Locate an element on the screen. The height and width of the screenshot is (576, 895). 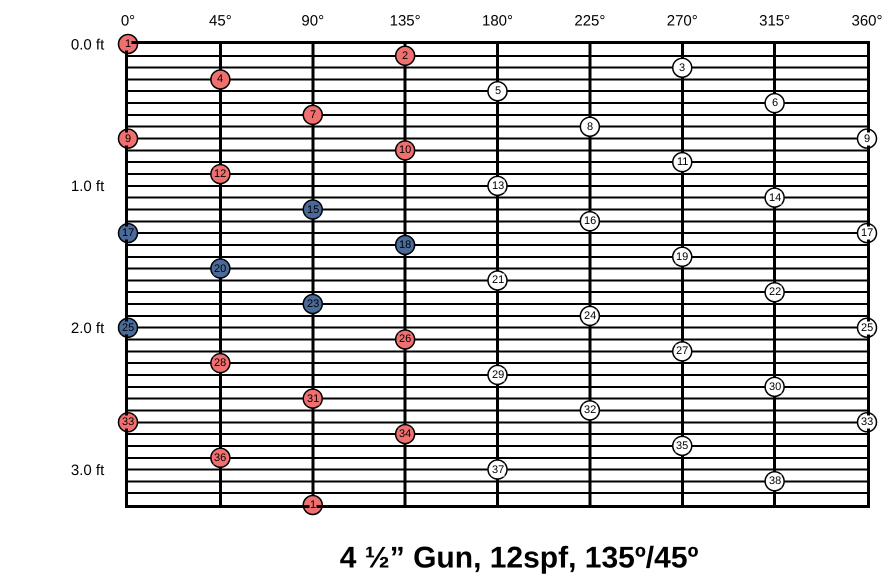
x-tick-label: 90° is located at coordinates (312, 21).